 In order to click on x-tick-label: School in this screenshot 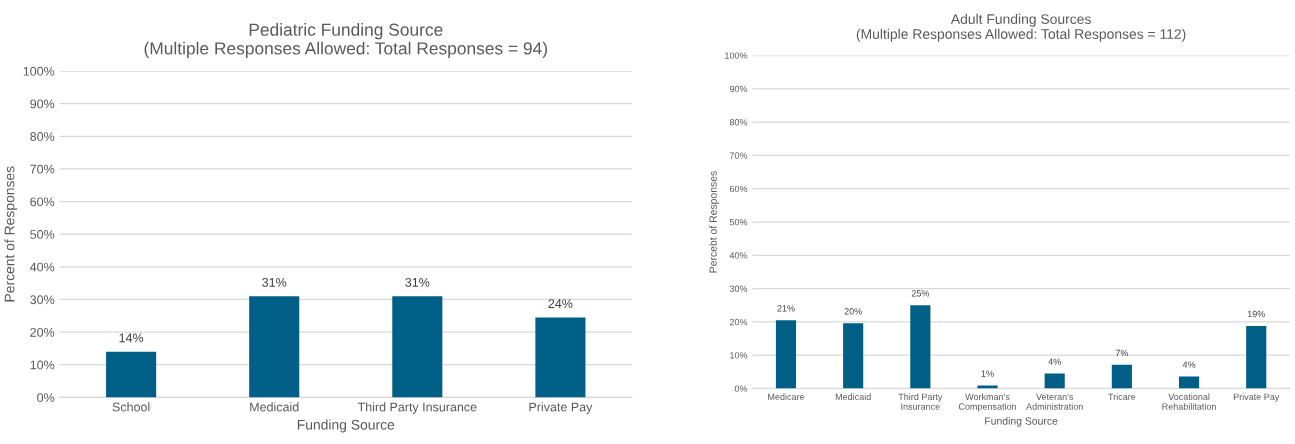, I will do `click(131, 407)`.